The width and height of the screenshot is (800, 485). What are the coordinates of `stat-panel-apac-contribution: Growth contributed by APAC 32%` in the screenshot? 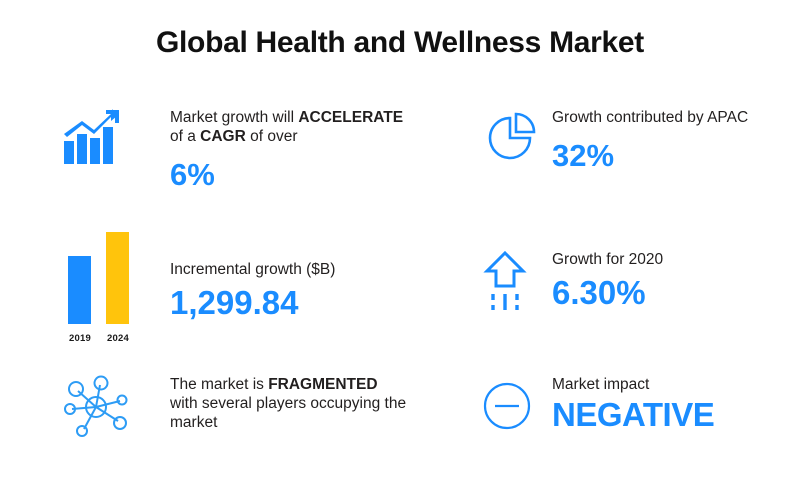 It's located at (641, 139).